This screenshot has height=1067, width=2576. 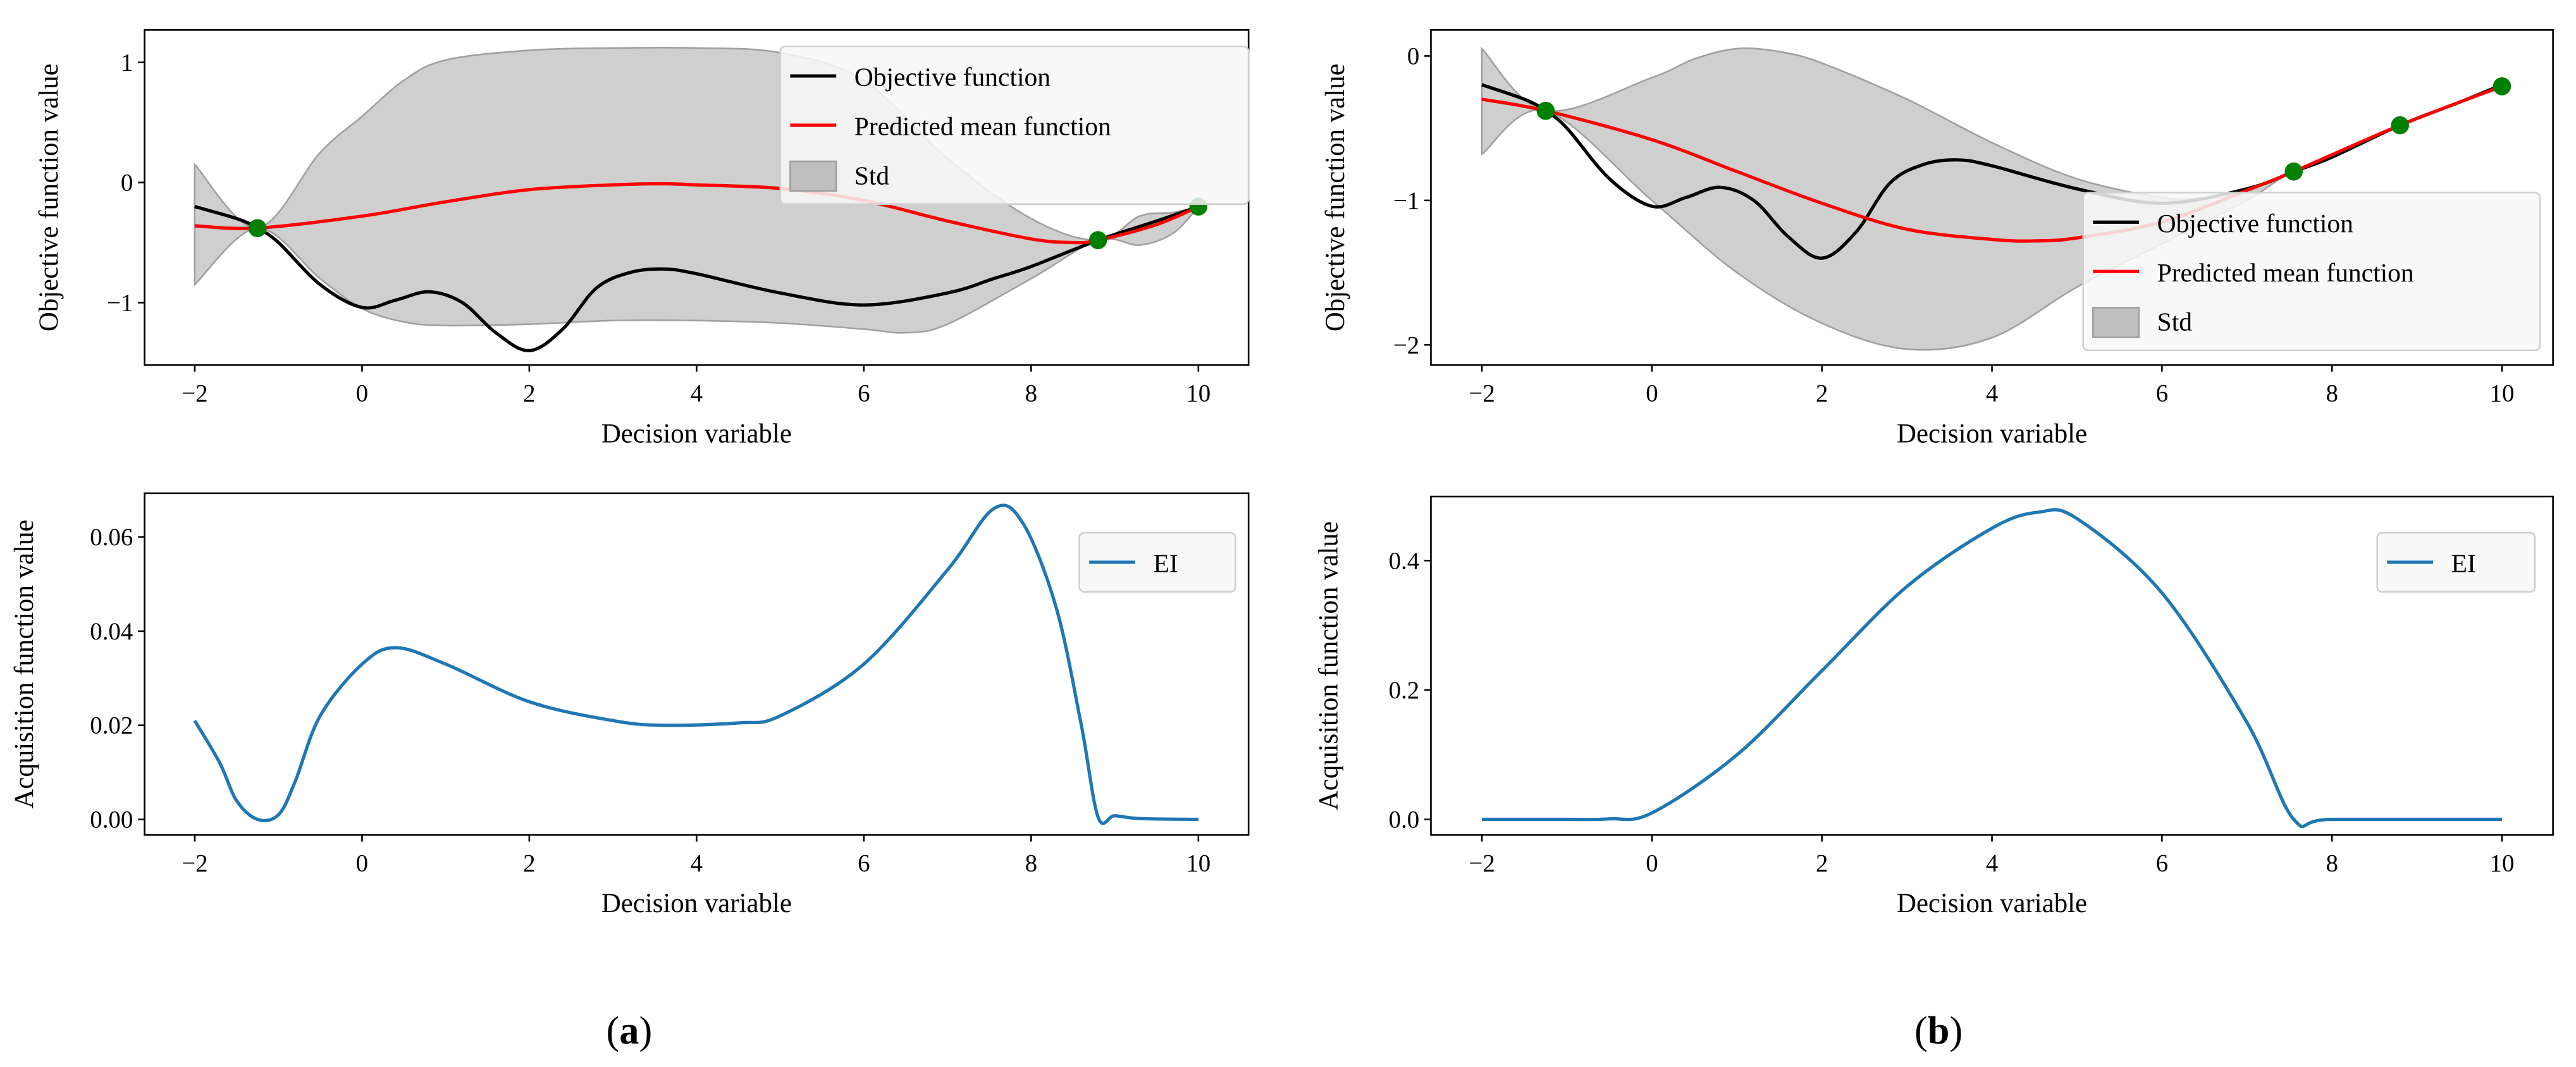 I want to click on caption-a: (a), so click(x=630, y=1030).